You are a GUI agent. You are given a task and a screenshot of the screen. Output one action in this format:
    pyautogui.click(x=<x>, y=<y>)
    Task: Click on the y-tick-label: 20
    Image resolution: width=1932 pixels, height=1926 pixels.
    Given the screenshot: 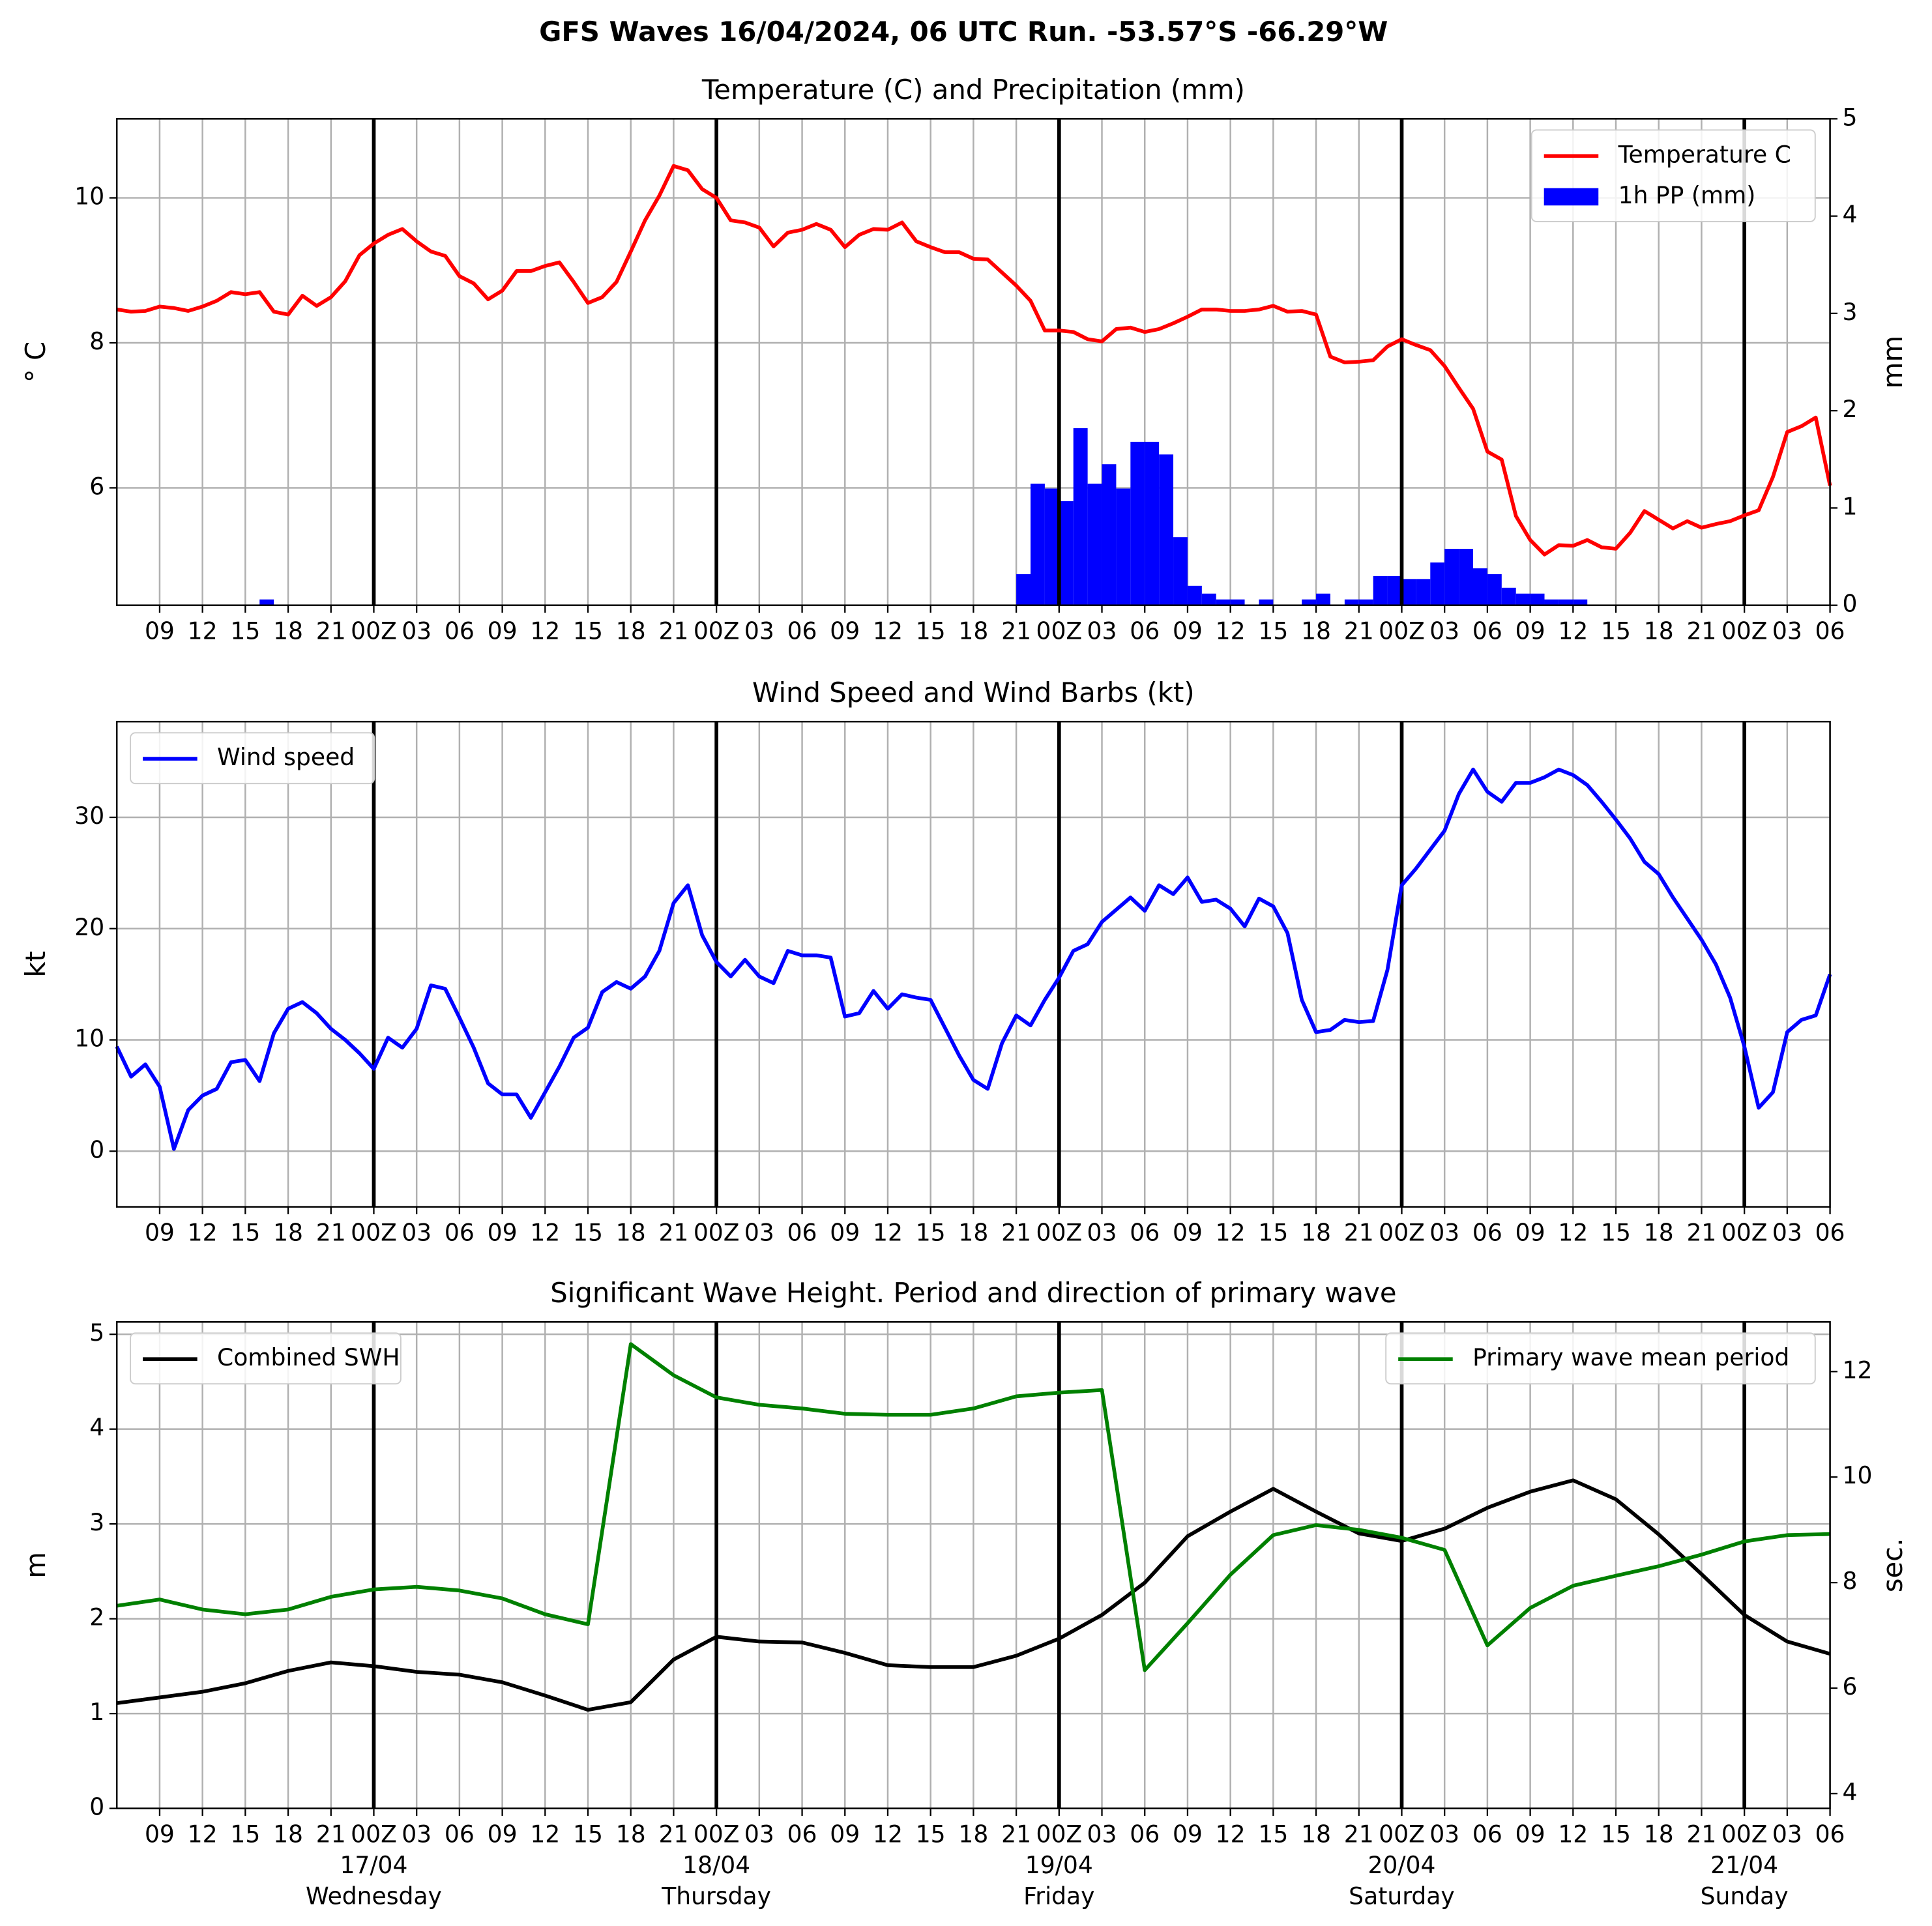 What is the action you would take?
    pyautogui.click(x=89, y=927)
    